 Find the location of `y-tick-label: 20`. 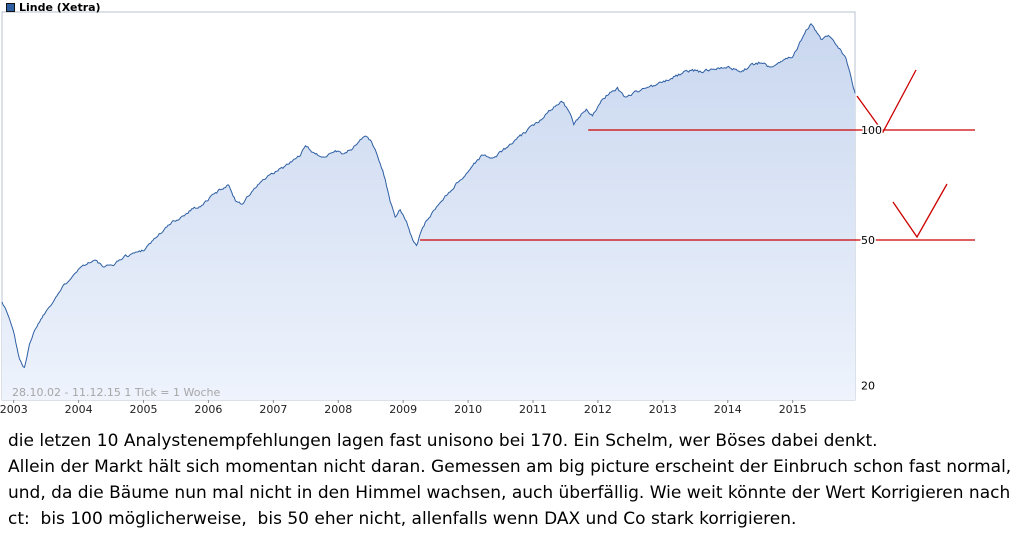

y-tick-label: 20 is located at coordinates (868, 385).